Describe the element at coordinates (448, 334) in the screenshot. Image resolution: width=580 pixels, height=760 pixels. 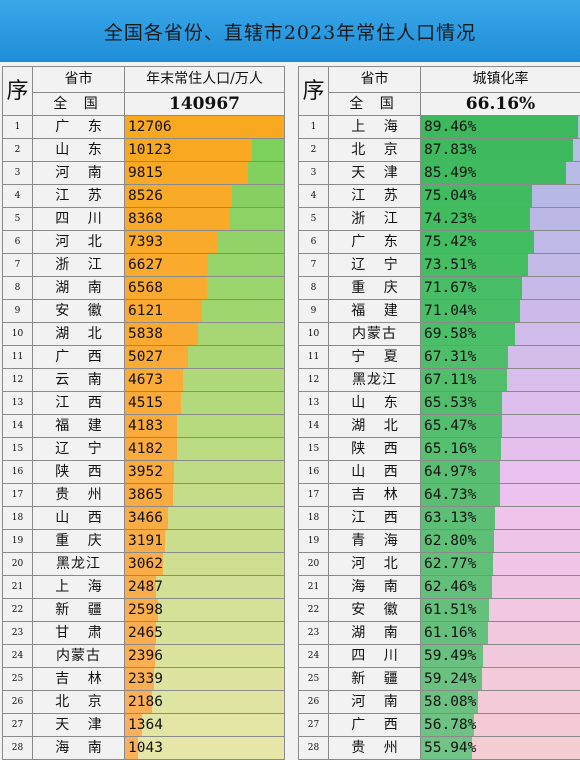
I see `row-value: 69.58%` at that location.